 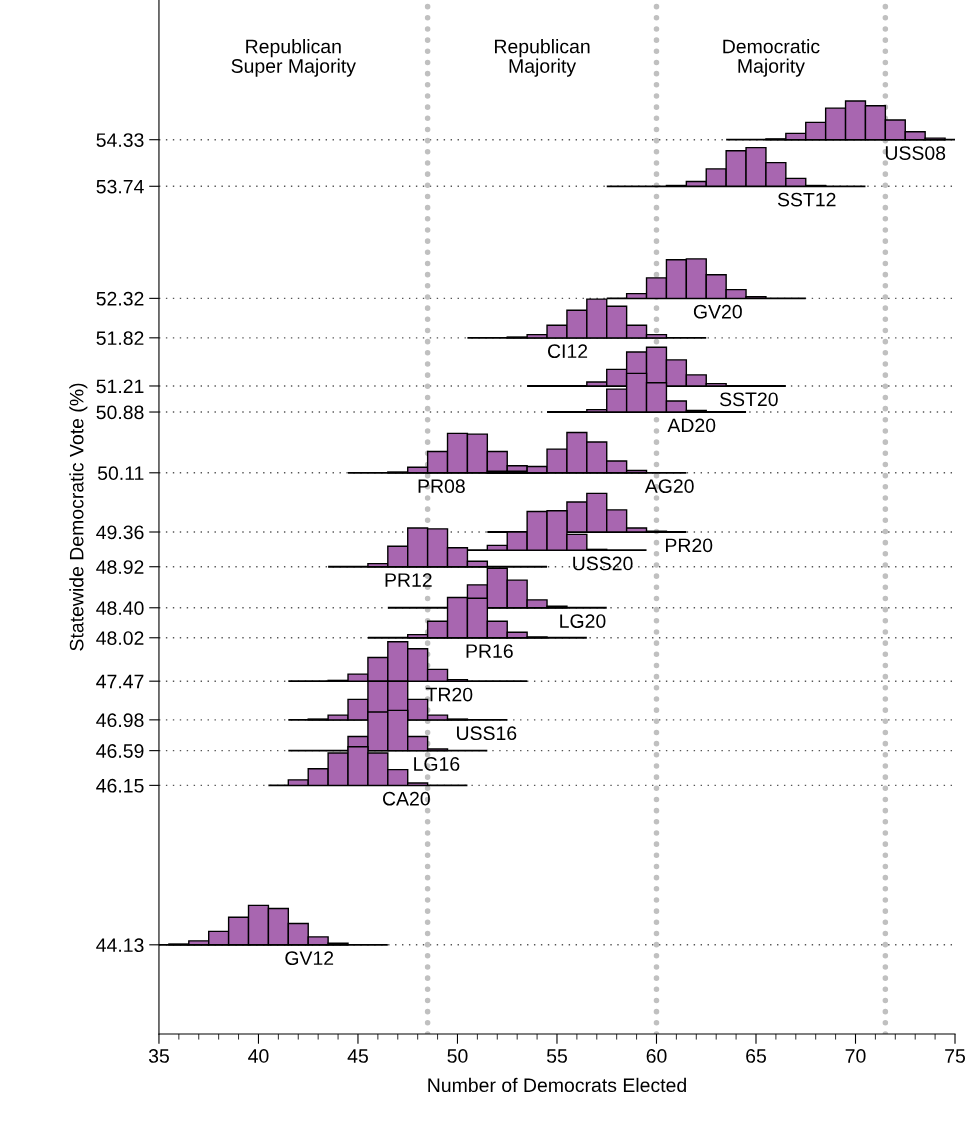 I want to click on annotation: Republican Majority, so click(x=542, y=58).